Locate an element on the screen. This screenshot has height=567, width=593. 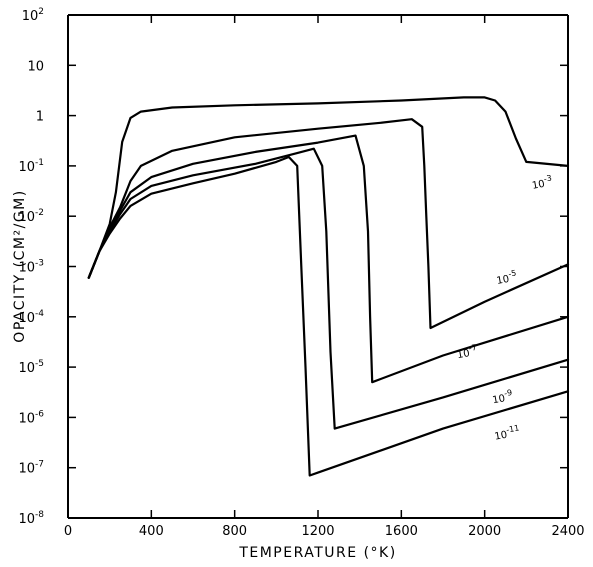
x-tick-label: 1600 is located at coordinates (401, 531).